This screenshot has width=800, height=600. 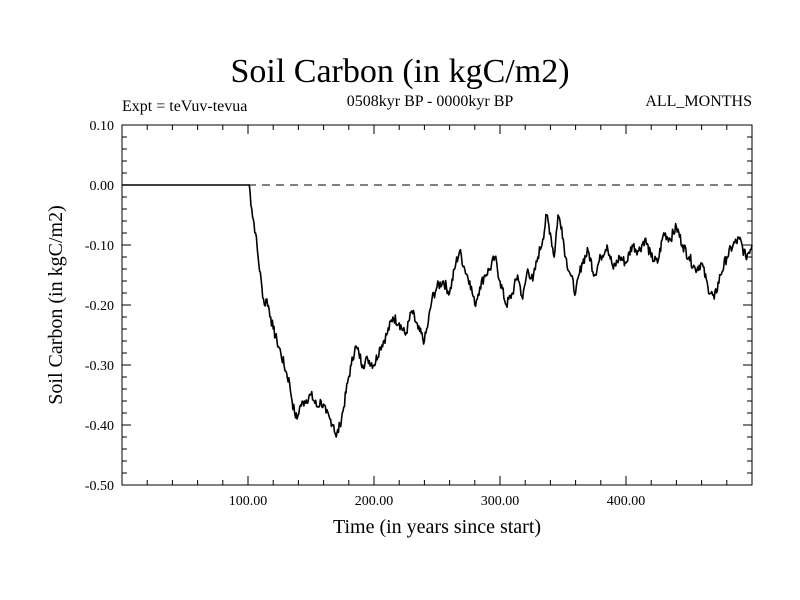 What do you see at coordinates (437, 527) in the screenshot?
I see `x-axis-label: Time (in years since start)` at bounding box center [437, 527].